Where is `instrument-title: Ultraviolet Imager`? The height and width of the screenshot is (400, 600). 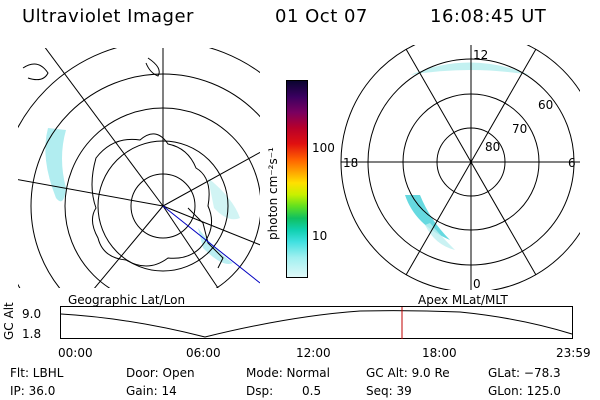 instrument-title: Ultraviolet Imager is located at coordinates (108, 16).